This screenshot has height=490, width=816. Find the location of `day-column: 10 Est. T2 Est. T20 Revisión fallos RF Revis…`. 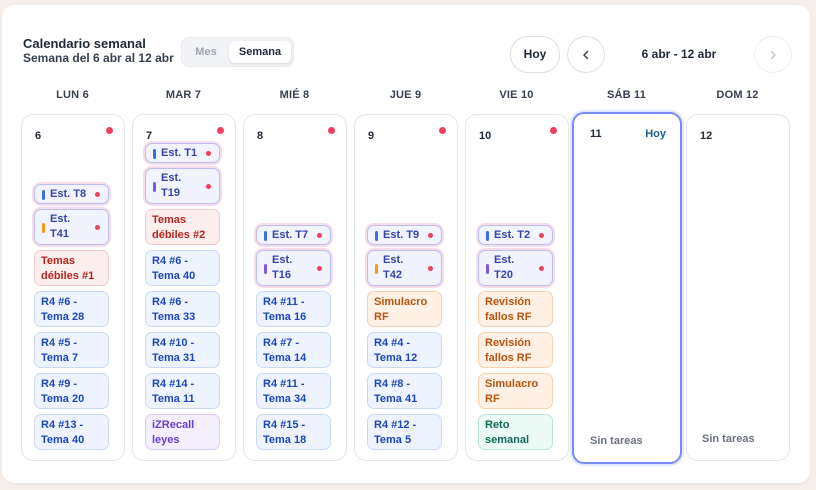

day-column: 10 Est. T2 Est. T20 Revisión fallos RF Revis… is located at coordinates (517, 287).